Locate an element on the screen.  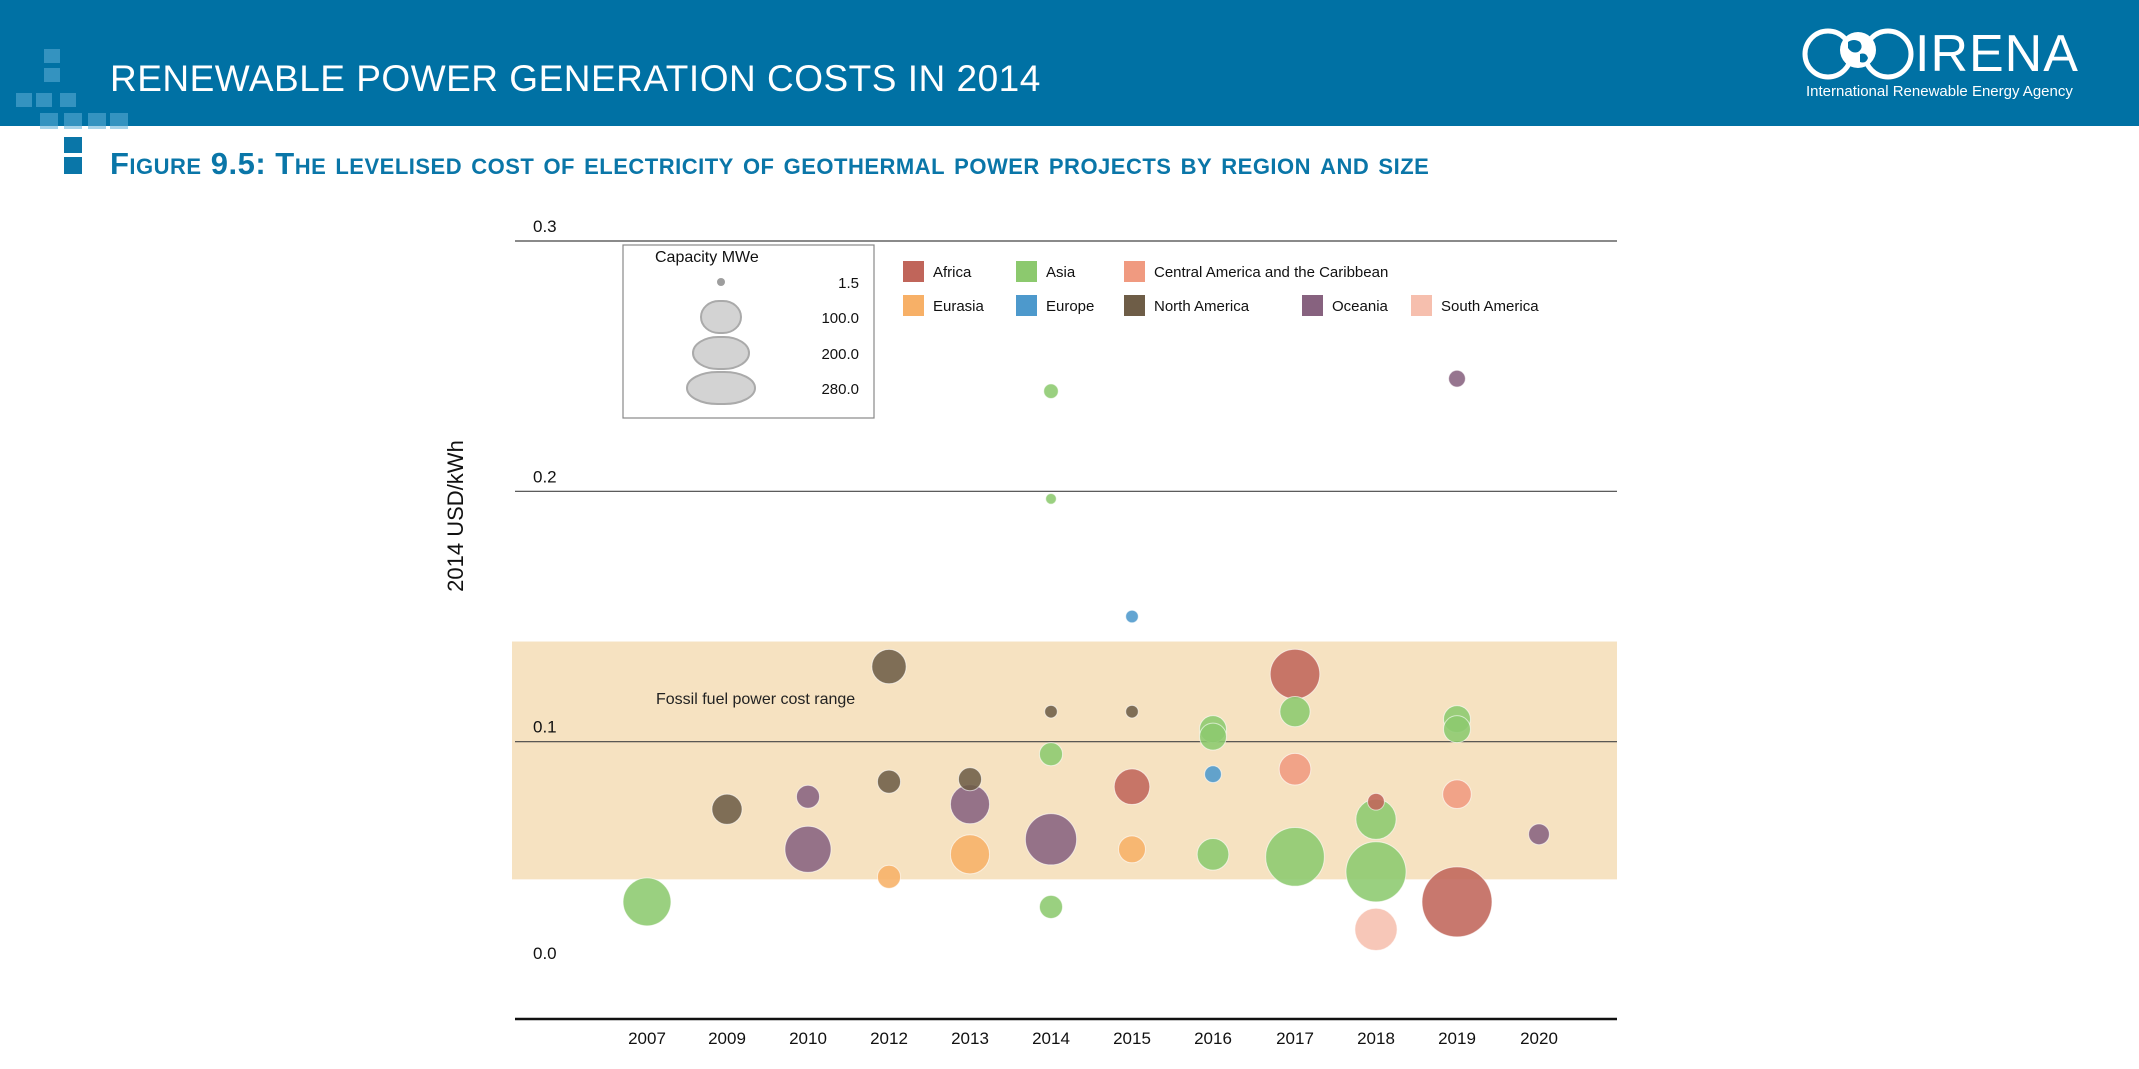
legend-label: Asia is located at coordinates (1061, 272).